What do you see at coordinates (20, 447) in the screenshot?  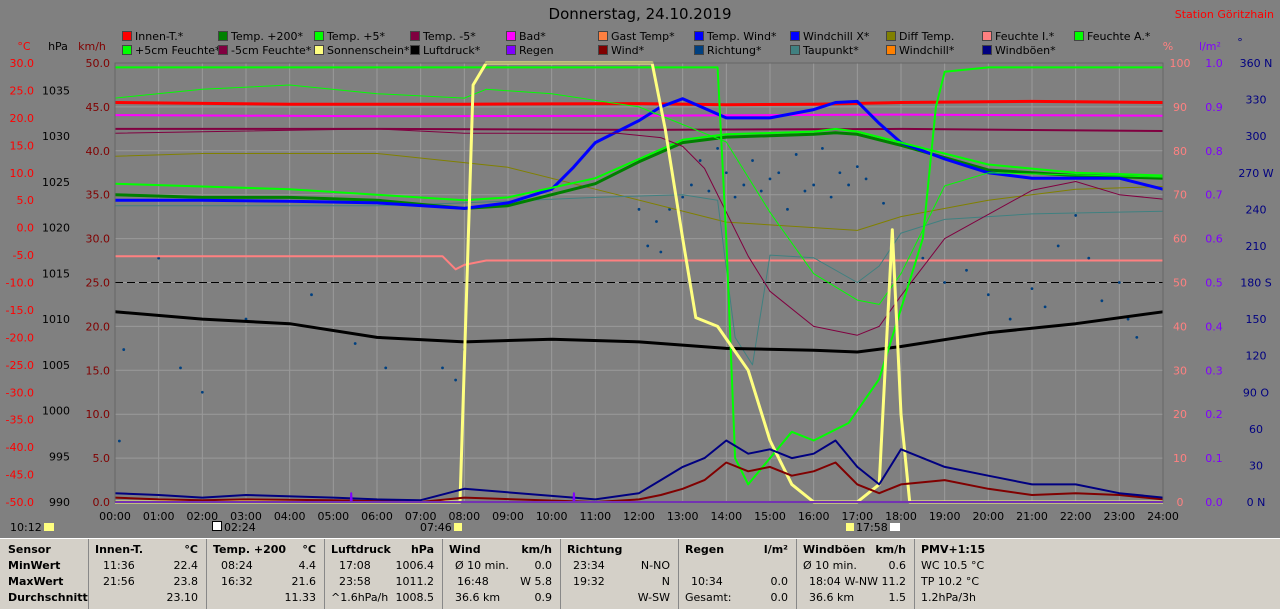 I see `tick-label-temp: -40.0` at bounding box center [20, 447].